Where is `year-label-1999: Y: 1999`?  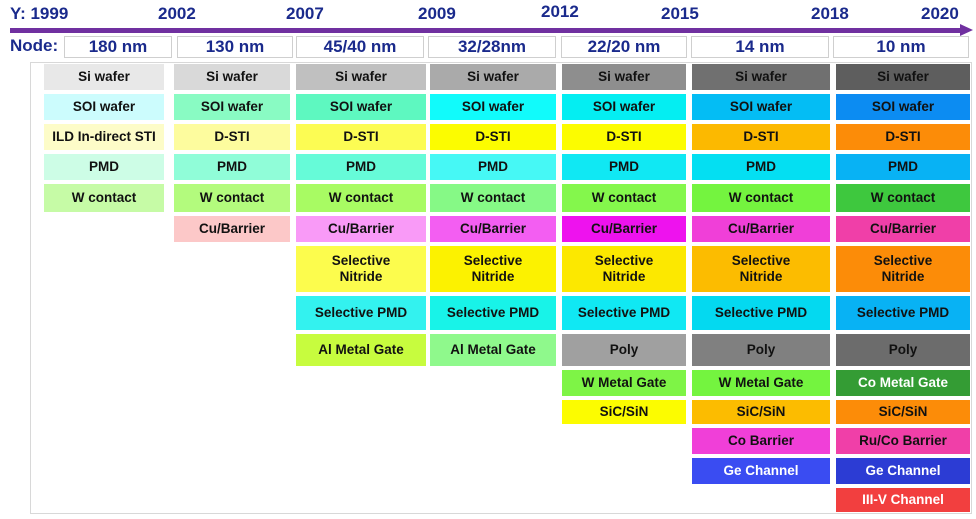
year-label-1999: Y: 1999 is located at coordinates (39, 14).